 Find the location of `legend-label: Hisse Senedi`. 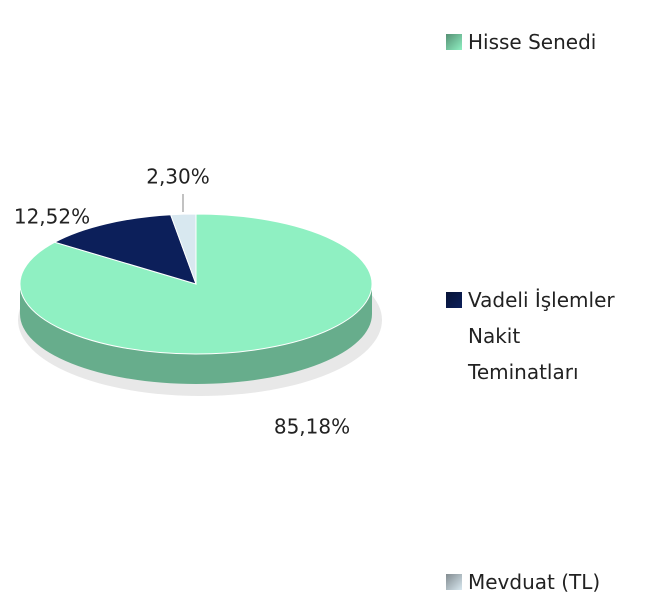

legend-label: Hisse Senedi is located at coordinates (532, 42).